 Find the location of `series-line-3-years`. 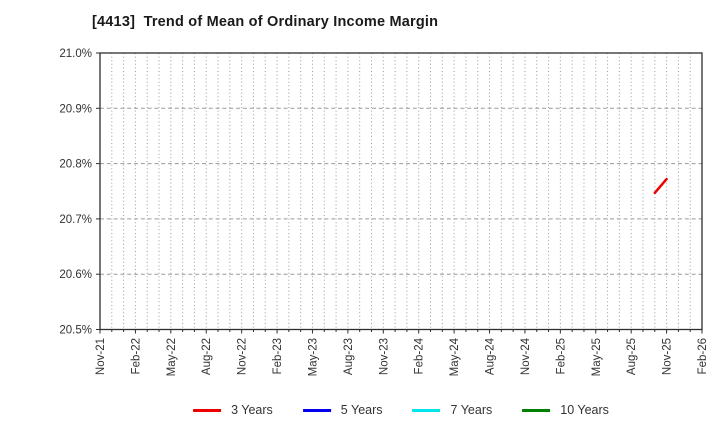

series-line-3-years is located at coordinates (660, 186).